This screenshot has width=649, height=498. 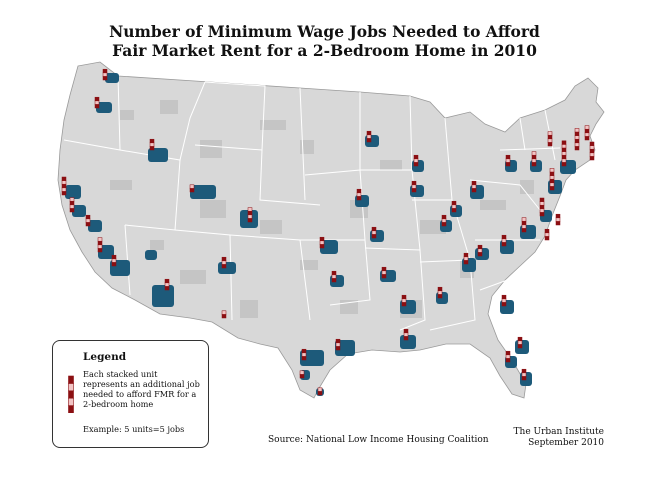 What do you see at coordinates (558, 432) in the screenshot?
I see `credit-line-1: The Urban Institute` at bounding box center [558, 432].